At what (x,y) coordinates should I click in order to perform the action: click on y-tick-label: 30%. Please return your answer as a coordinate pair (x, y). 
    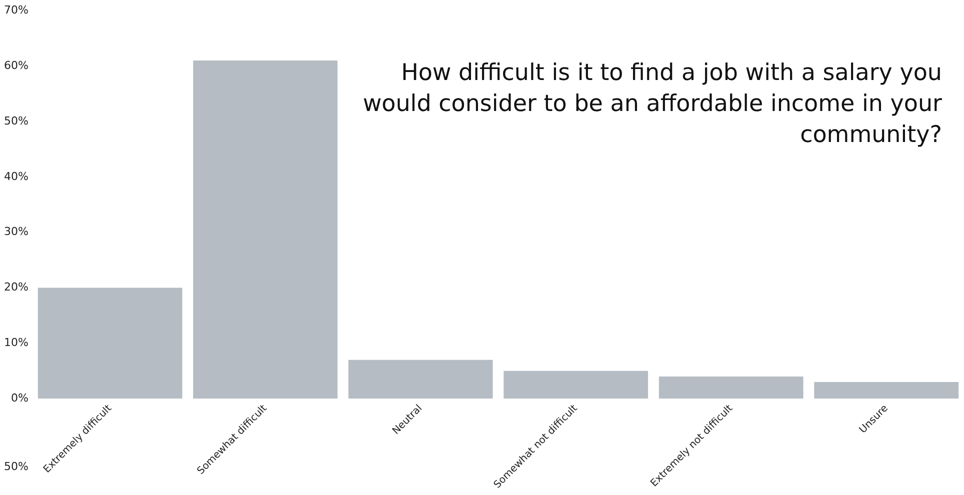
    Looking at the image, I should click on (16, 231).